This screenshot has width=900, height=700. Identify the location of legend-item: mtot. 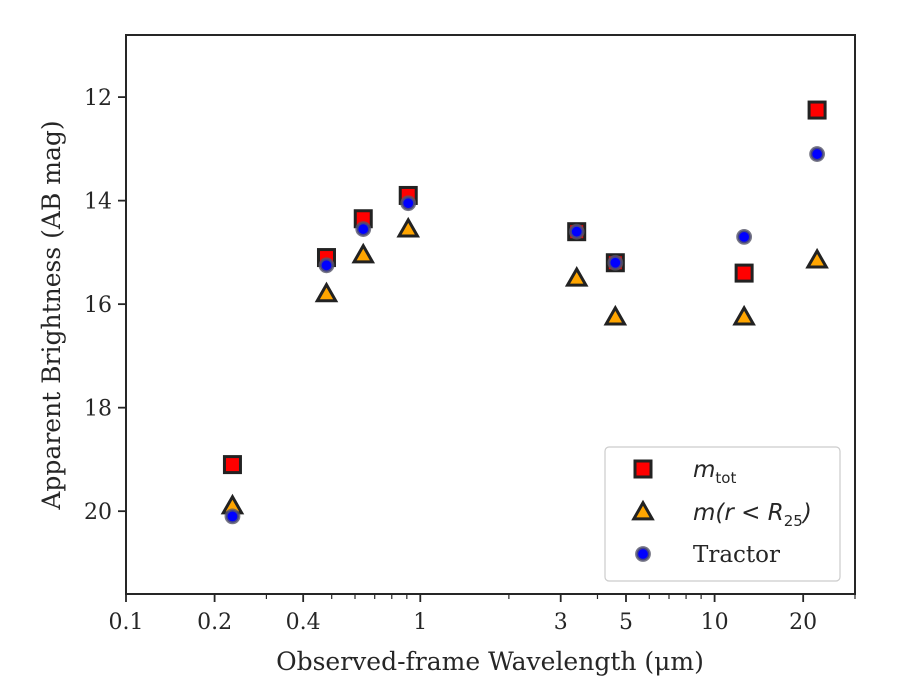
(684, 472).